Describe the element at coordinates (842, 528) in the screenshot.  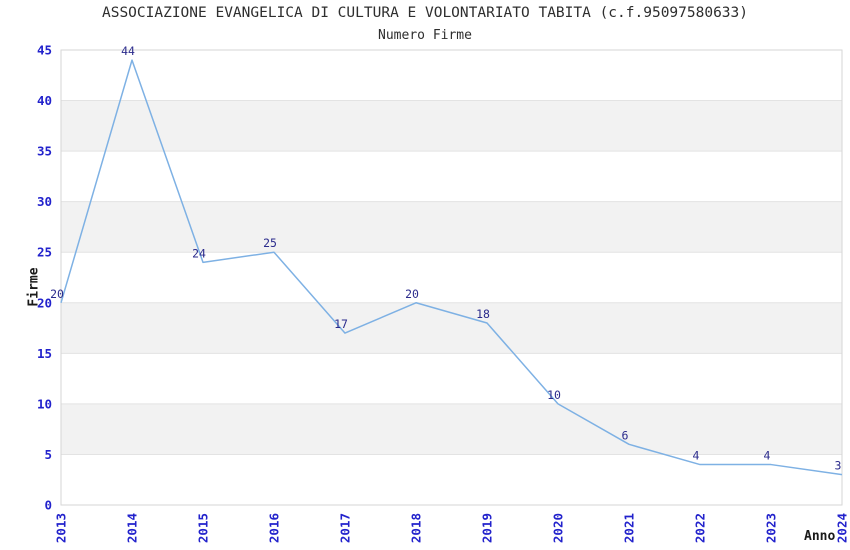
I see `x-tick-label: 2024` at that location.